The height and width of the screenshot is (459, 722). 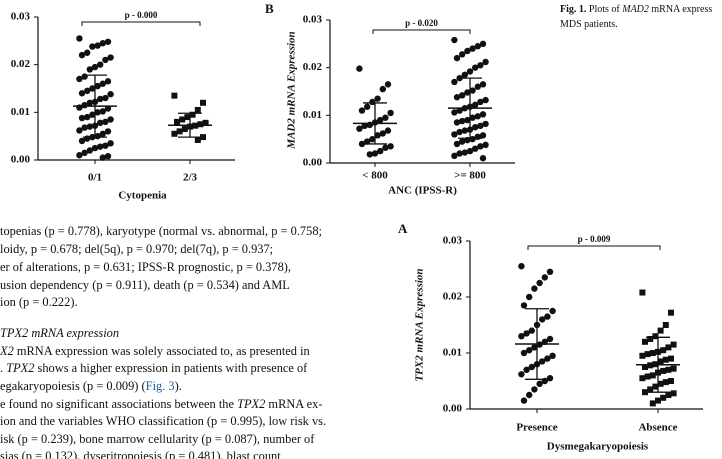 What do you see at coordinates (293, 404) in the screenshot?
I see `text-segment: mRNA ex-` at bounding box center [293, 404].